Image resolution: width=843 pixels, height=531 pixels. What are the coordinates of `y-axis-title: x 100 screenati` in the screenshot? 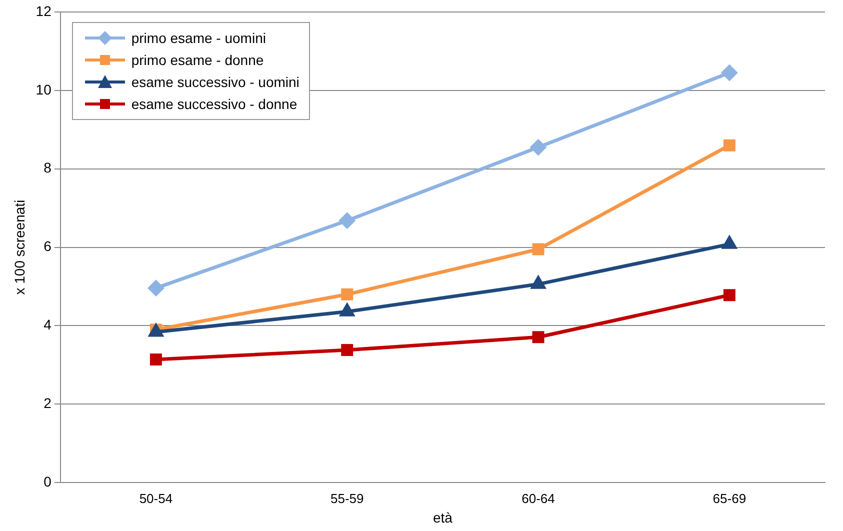 It's located at (19, 247).